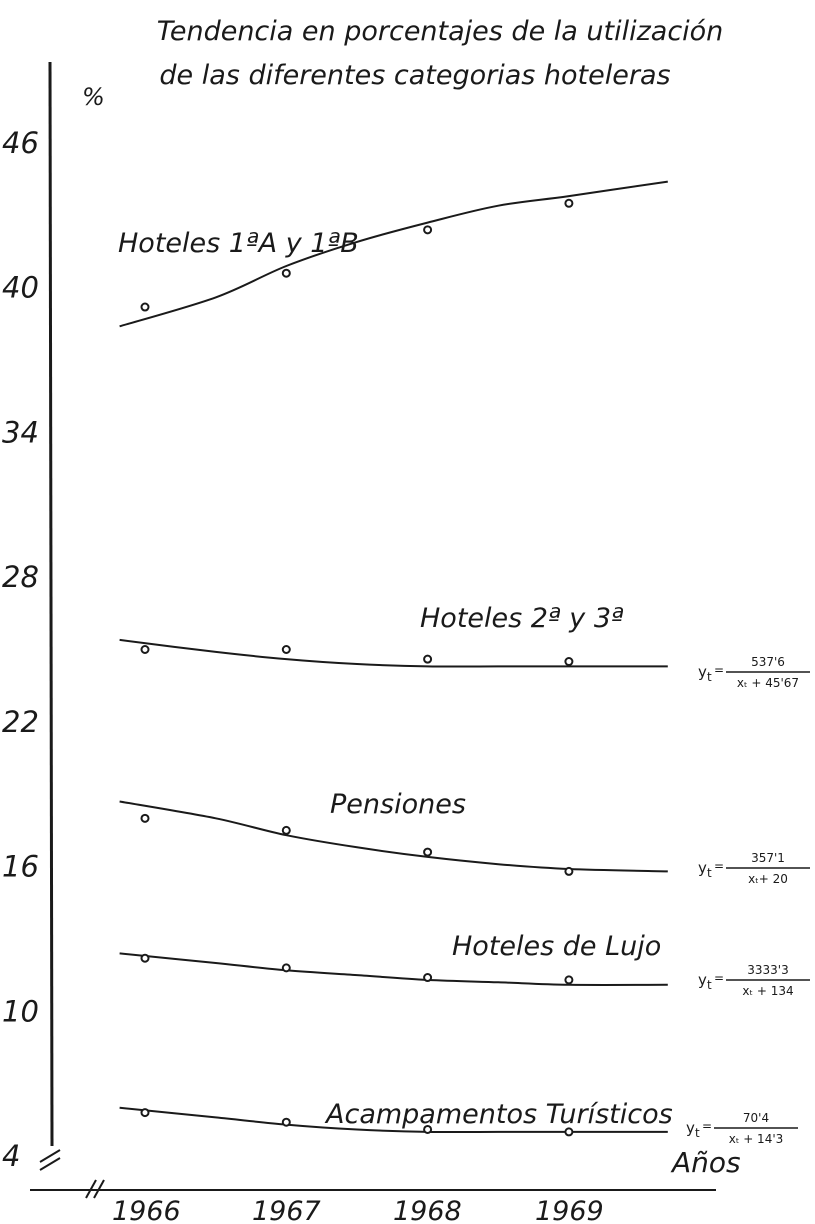 This screenshot has height=1224, width=815. What do you see at coordinates (498, 1114) in the screenshot?
I see `series-label: Acampamentos Turísticos` at bounding box center [498, 1114].